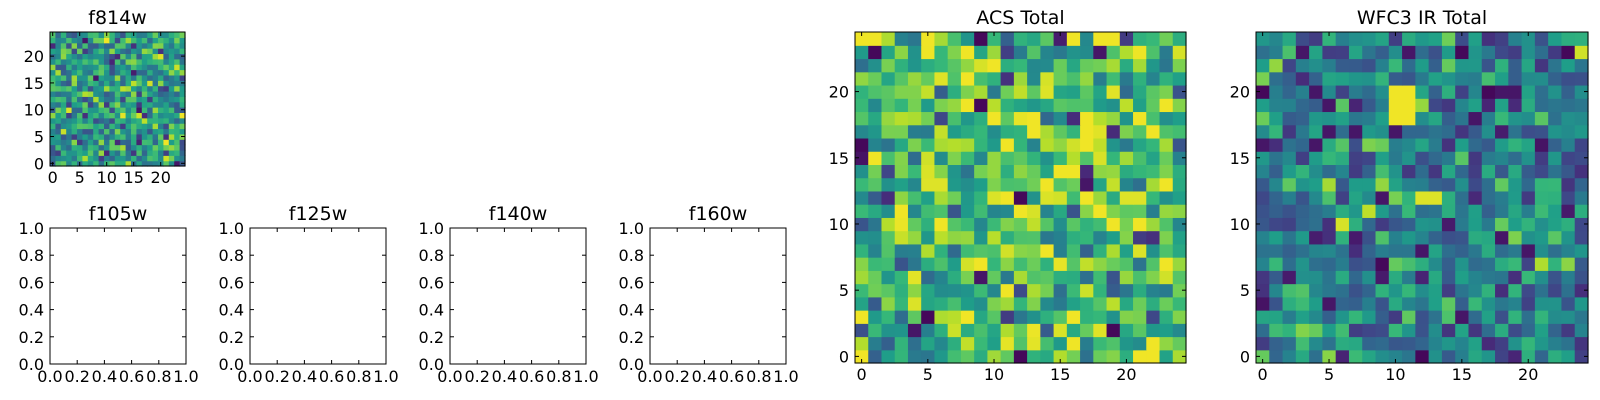 This screenshot has width=1600, height=400. What do you see at coordinates (504, 376) in the screenshot?
I see `x-tick-label: 0.4` at bounding box center [504, 376].